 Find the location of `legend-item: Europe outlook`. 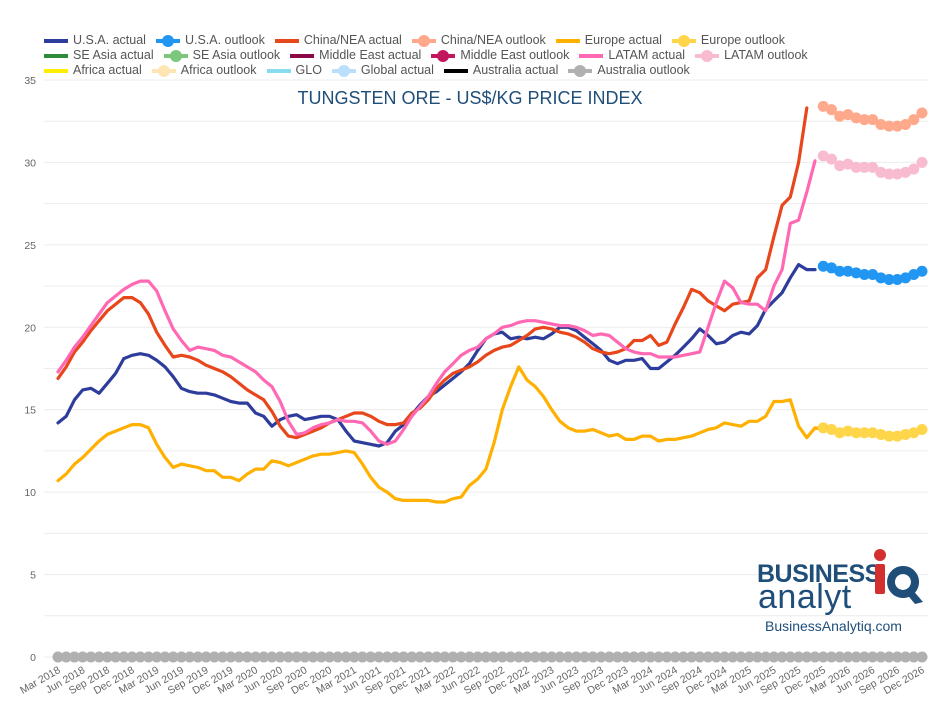

legend-item: Europe outlook is located at coordinates (728, 40).